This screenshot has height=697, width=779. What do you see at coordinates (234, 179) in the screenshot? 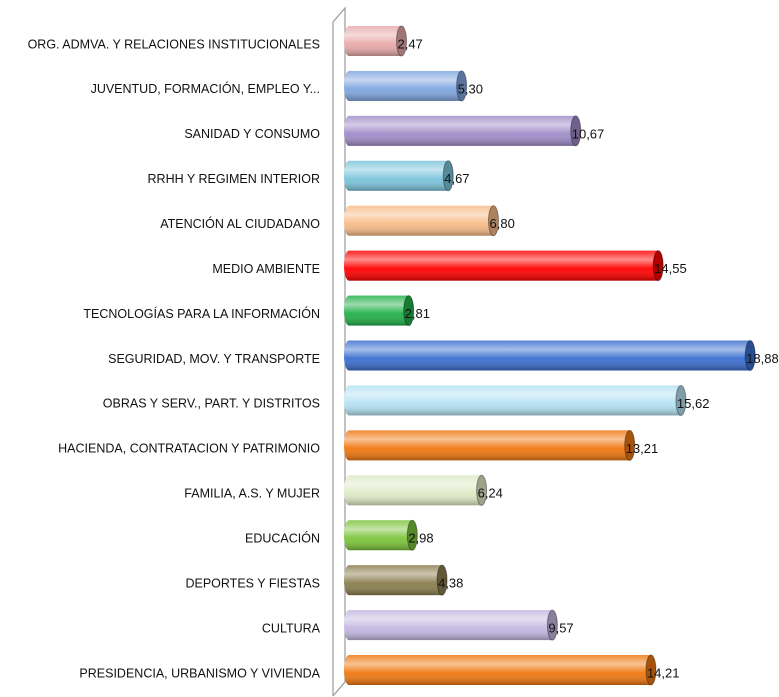
I see `y-tick-label: RRHH Y REGIMEN INTERIOR` at bounding box center [234, 179].